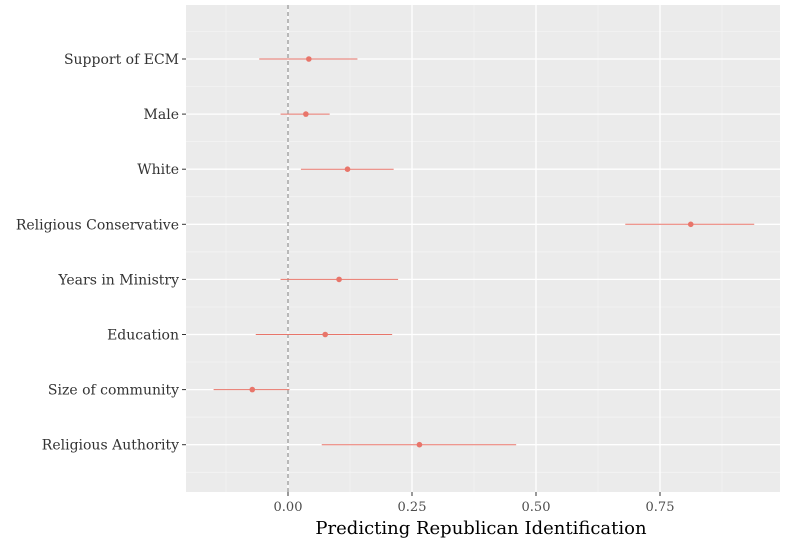 This screenshot has height=544, width=787. Describe the element at coordinates (118, 280) in the screenshot. I see `y-tick-label: Years in Ministry` at that location.